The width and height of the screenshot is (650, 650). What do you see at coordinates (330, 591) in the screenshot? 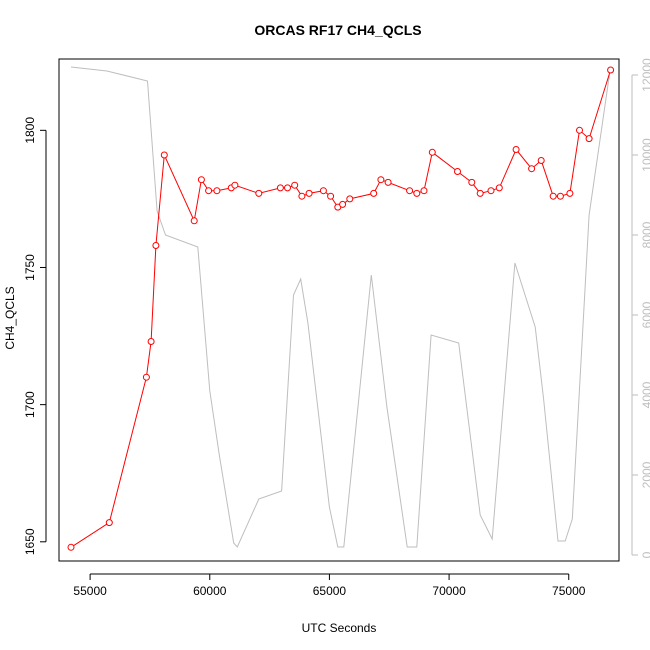
I see `x-tick-label: 65000` at bounding box center [330, 591].